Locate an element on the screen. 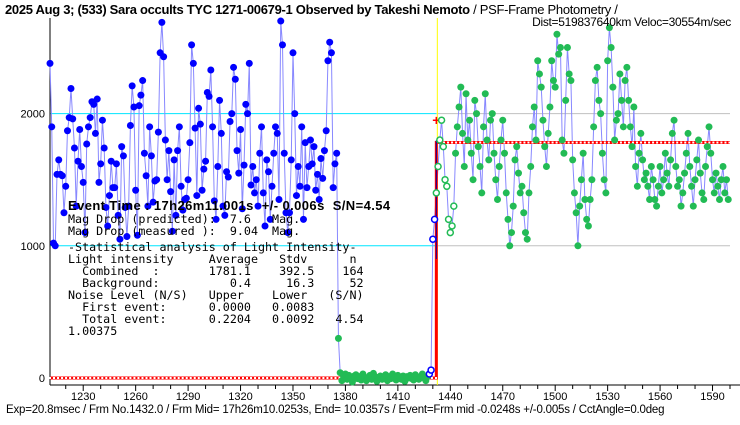 This screenshot has width=740, height=425. distance-velocity: Dist=519837640km Veloc=30554m/sec is located at coordinates (631, 22).